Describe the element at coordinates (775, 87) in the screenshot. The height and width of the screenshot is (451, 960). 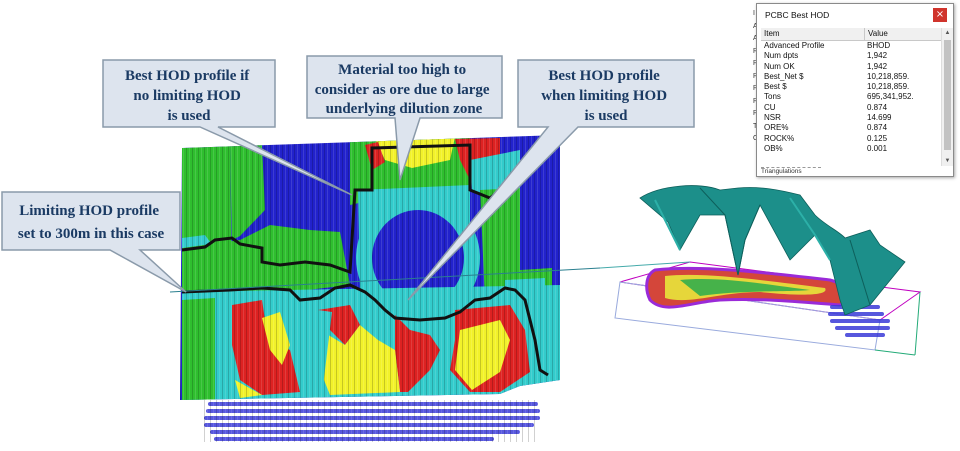
I see `row-item: Best $` at that location.